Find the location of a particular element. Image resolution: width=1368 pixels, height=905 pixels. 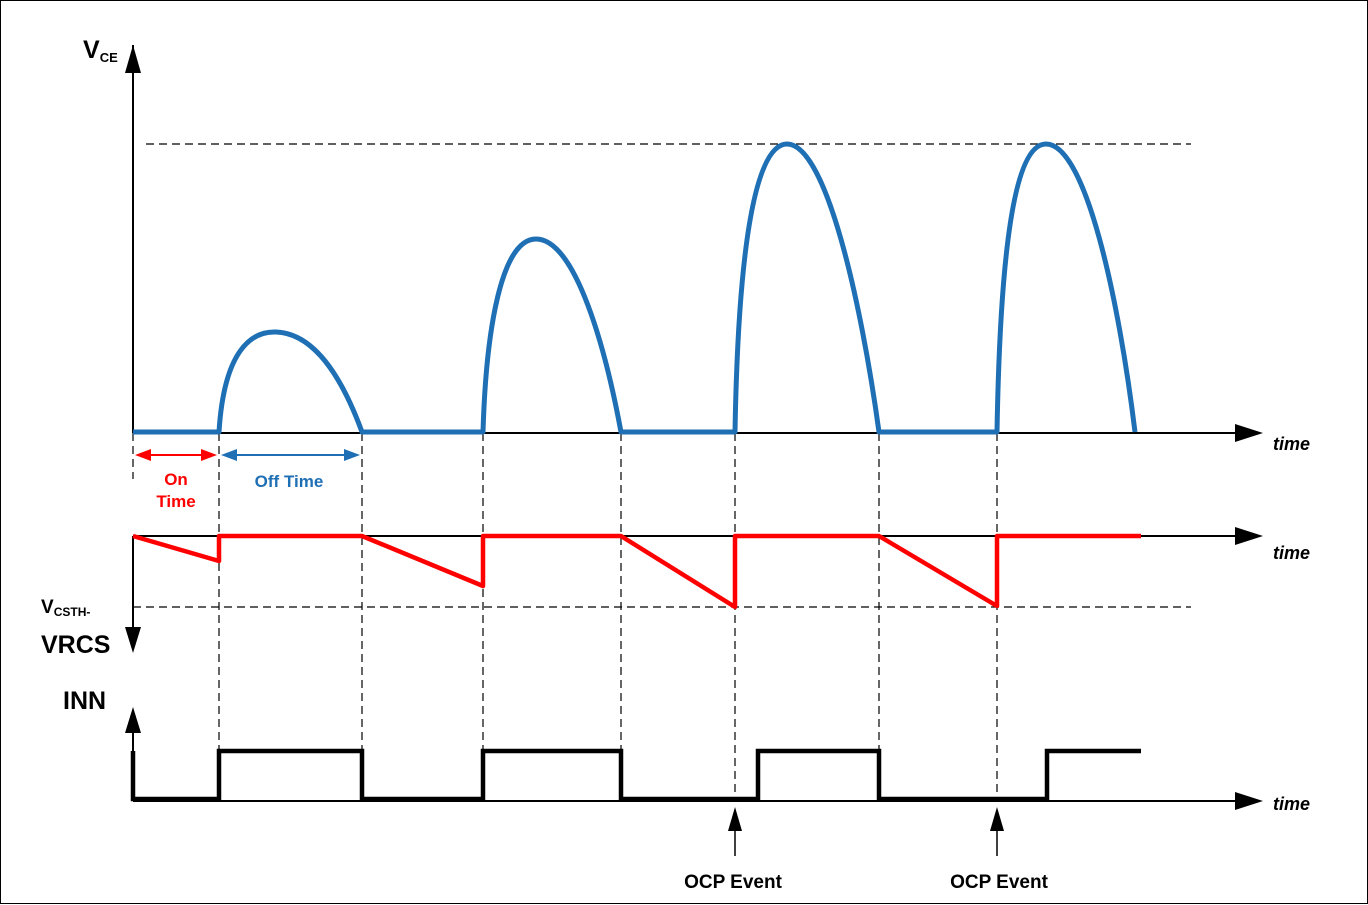

time-axis-label-inn: time is located at coordinates (1291, 804).